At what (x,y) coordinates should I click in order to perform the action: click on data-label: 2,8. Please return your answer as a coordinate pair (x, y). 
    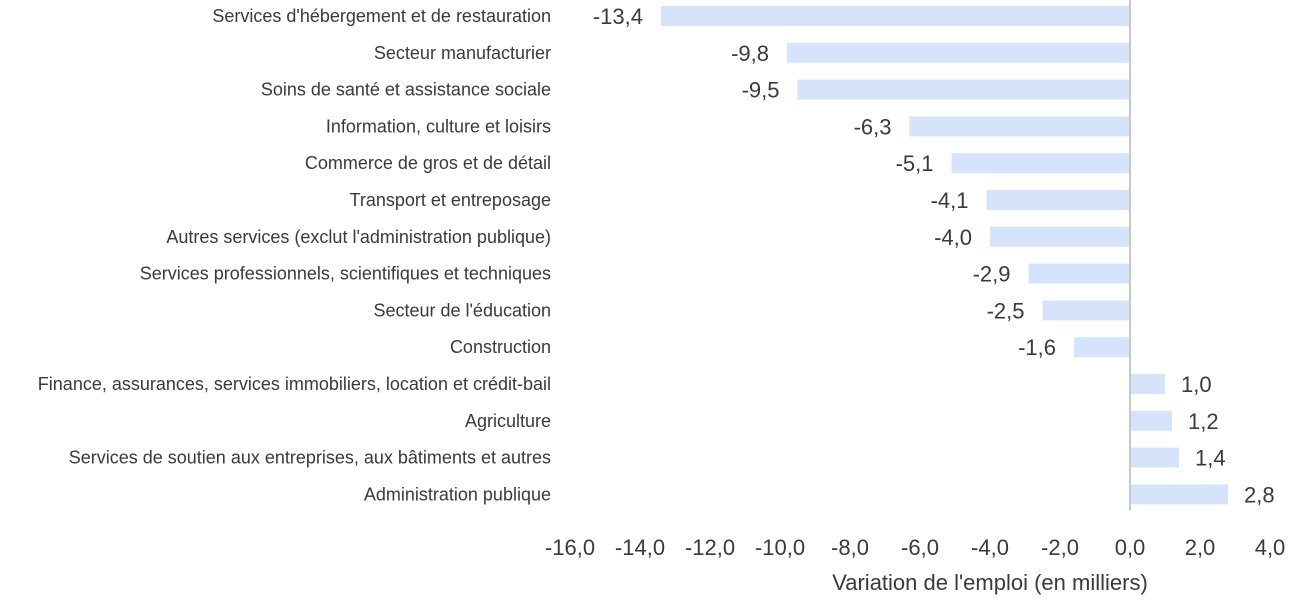
    Looking at the image, I should click on (1259, 494).